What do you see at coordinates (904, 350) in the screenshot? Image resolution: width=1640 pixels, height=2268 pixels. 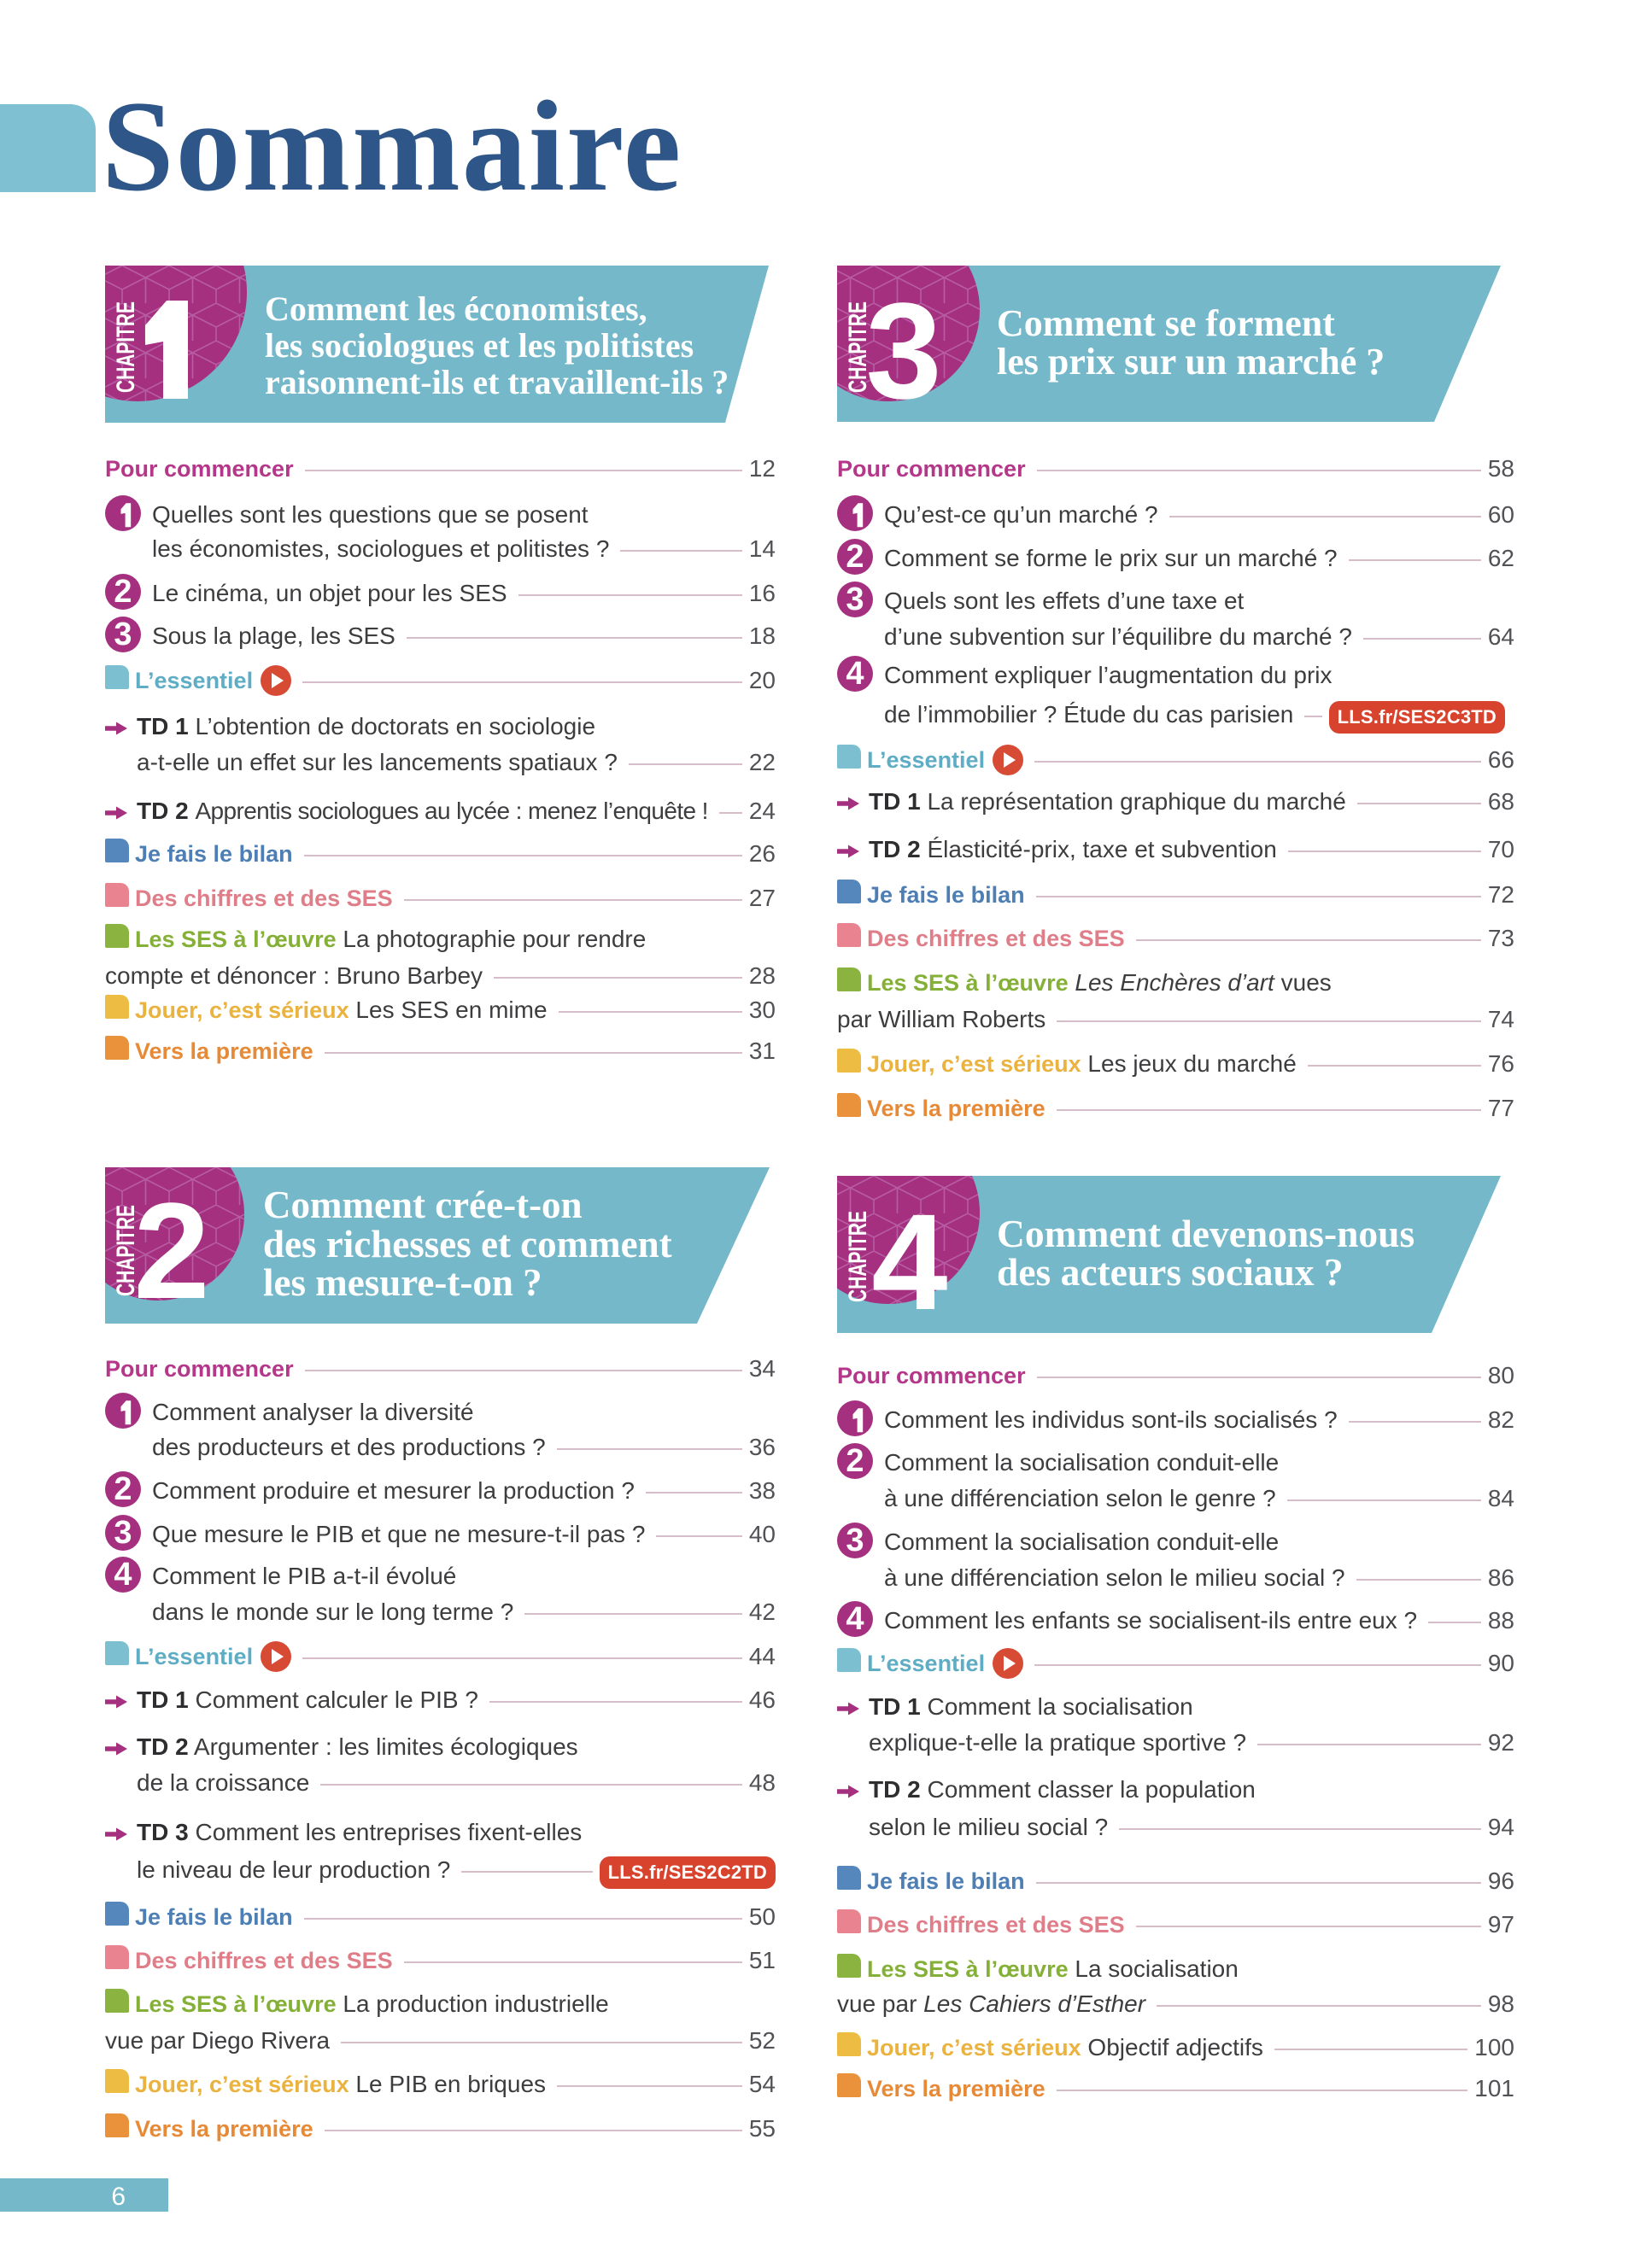 I see `svg-text: 3` at bounding box center [904, 350].